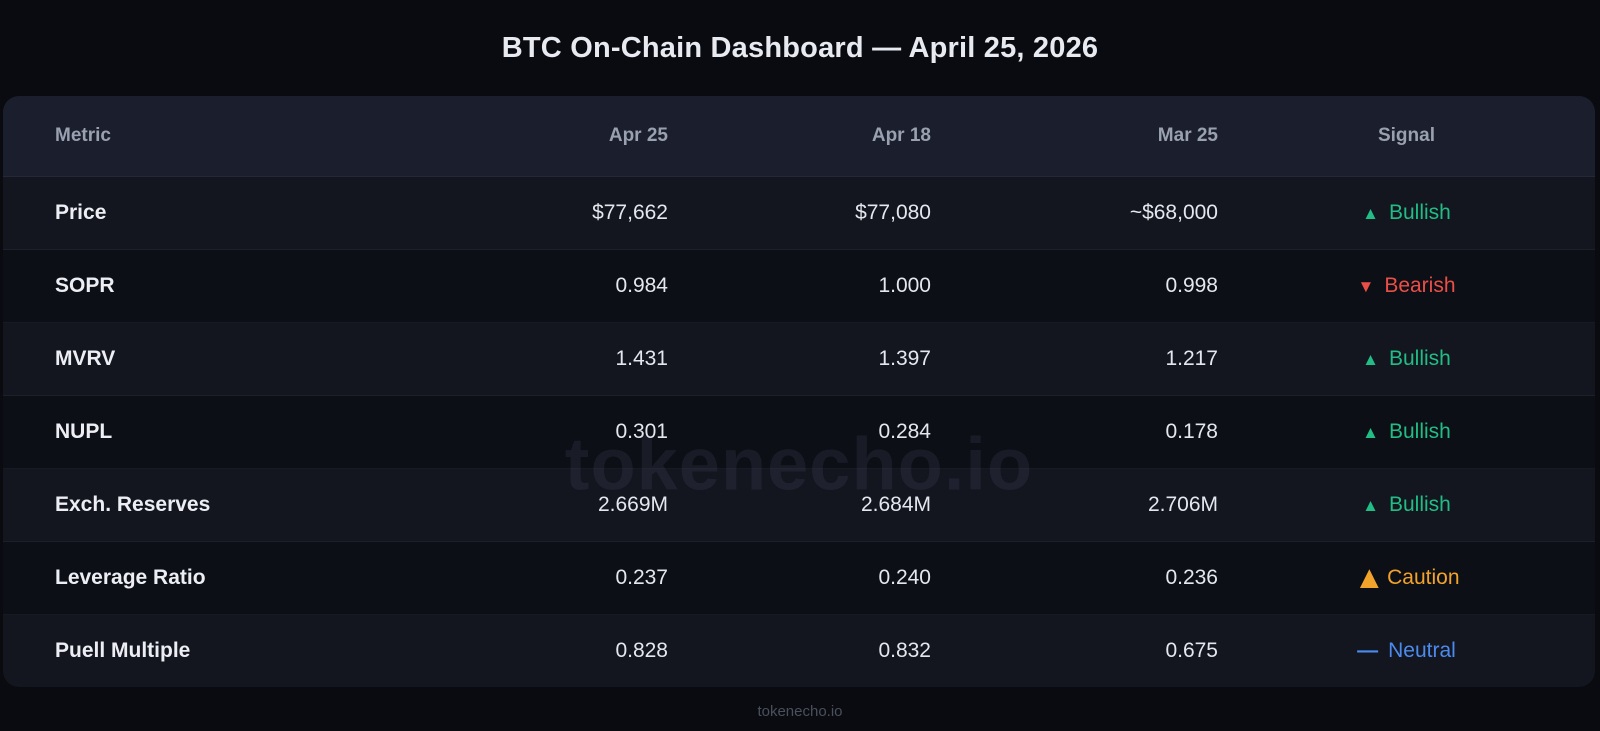 This screenshot has height=731, width=1600. I want to click on value-cell-apr18: 1.000, so click(799, 286).